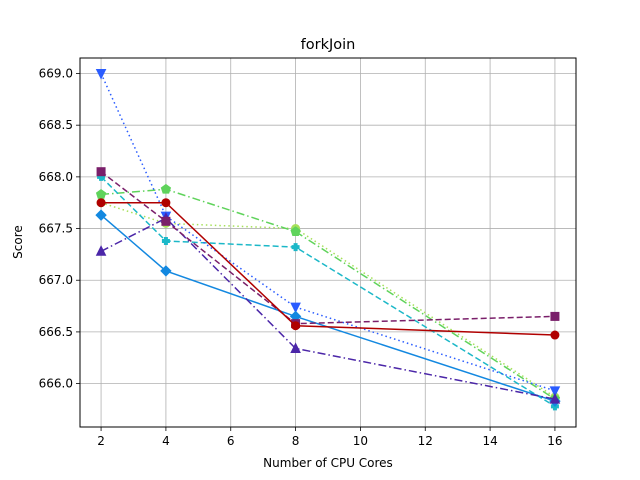 Image resolution: width=640 pixels, height=480 pixels. What do you see at coordinates (425, 441) in the screenshot?
I see `x-tick-label: 12` at bounding box center [425, 441].